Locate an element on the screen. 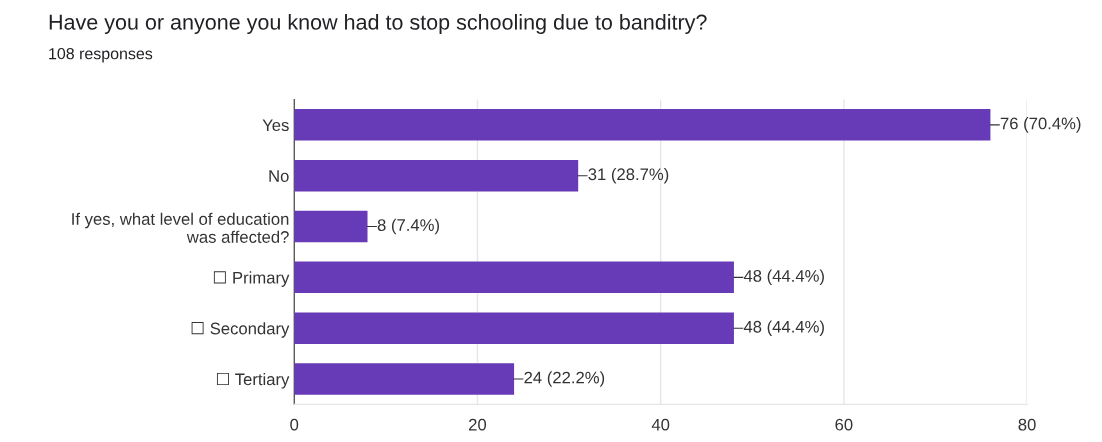  data-label: 76 (70.4%) is located at coordinates (1040, 125).